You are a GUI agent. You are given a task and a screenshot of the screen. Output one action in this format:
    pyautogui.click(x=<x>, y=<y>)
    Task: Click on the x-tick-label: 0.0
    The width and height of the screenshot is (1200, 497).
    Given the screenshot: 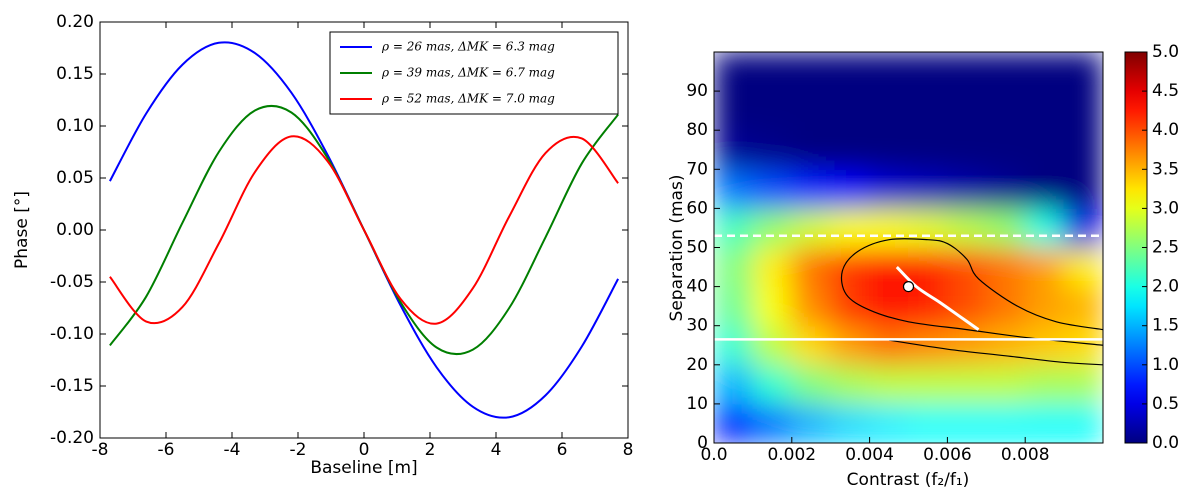 What is the action you would take?
    pyautogui.click(x=713, y=455)
    